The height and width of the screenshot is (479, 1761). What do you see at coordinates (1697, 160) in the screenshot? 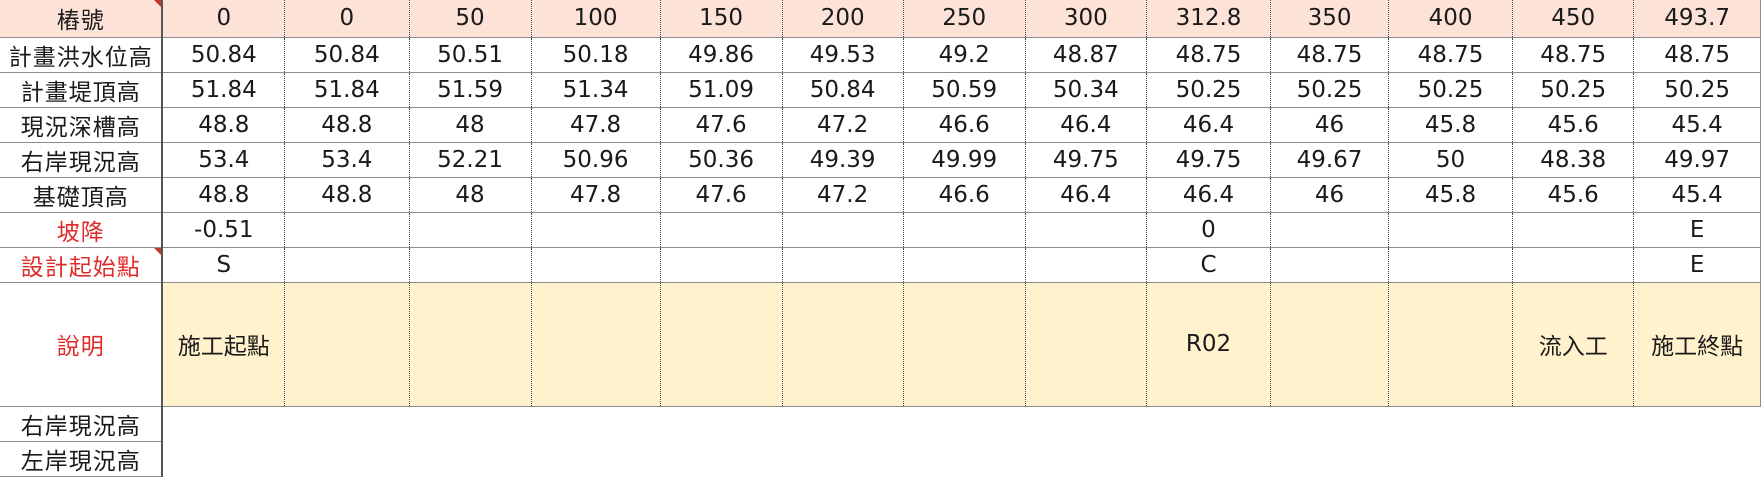
I see `value-cell: 49.97` at bounding box center [1697, 160].